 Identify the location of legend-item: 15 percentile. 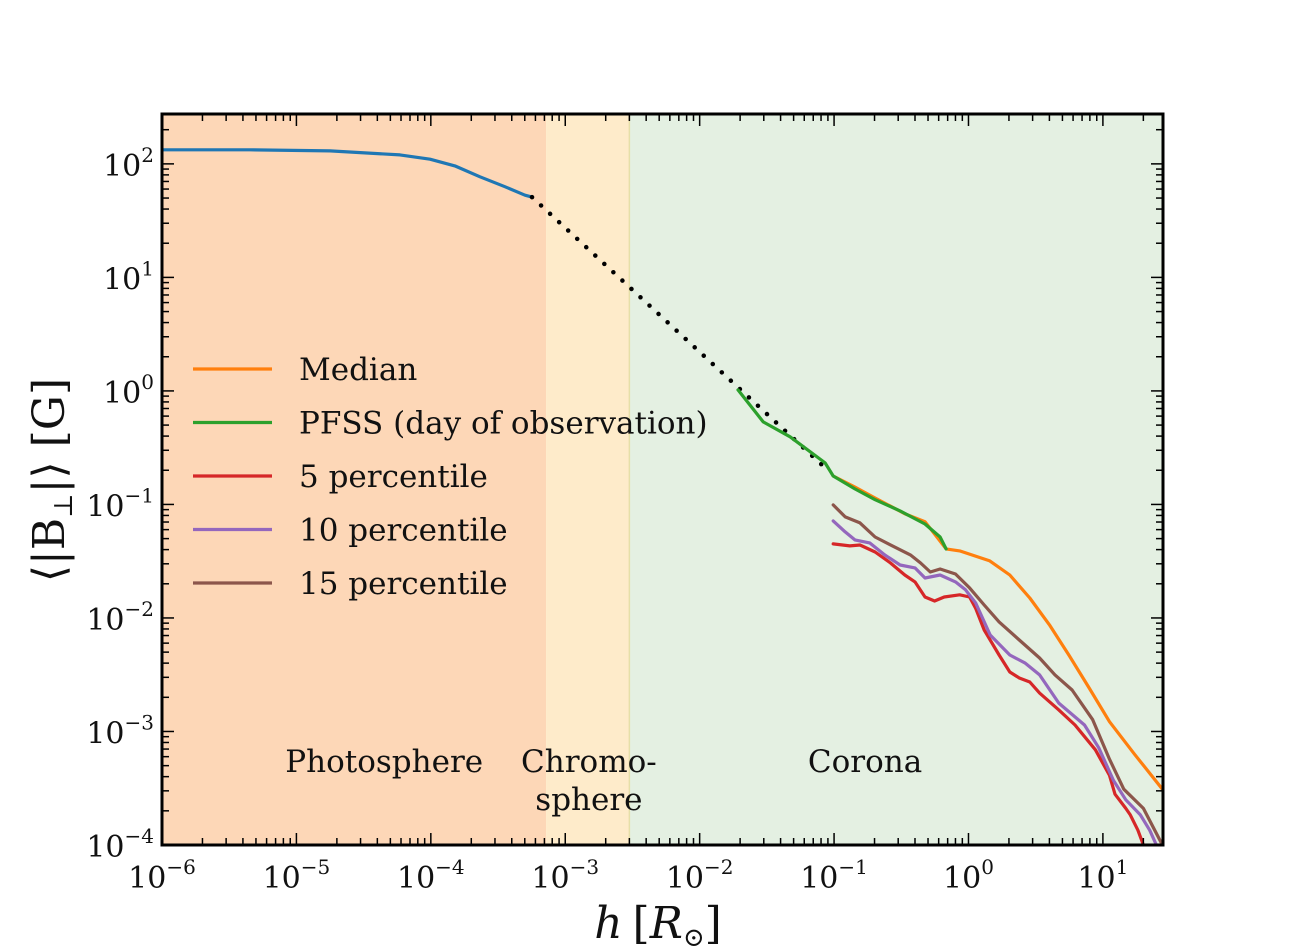
(350, 584).